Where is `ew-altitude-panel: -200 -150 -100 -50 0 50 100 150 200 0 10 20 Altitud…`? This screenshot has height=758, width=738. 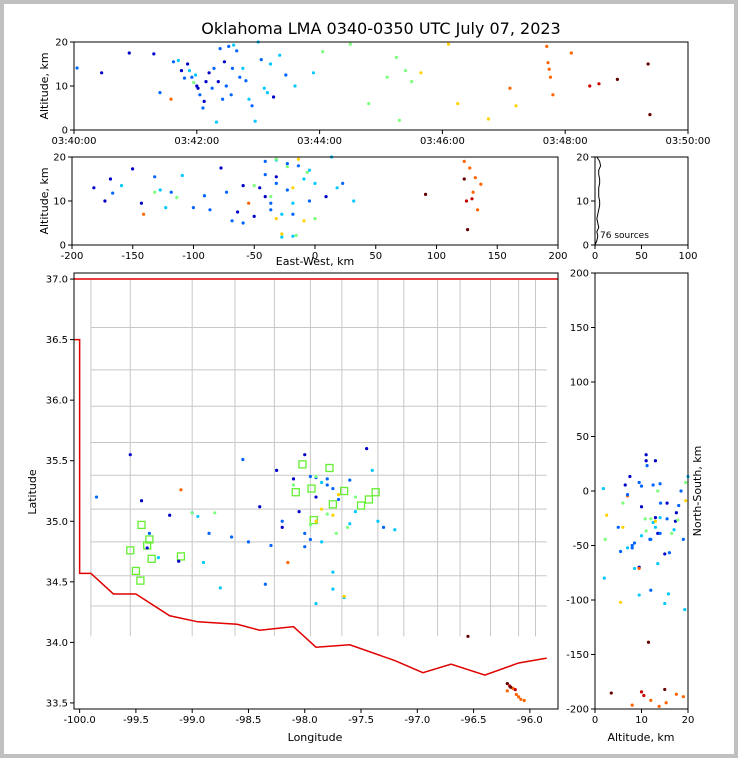
ew-altitude-panel: -200 -150 -100 -50 0 50 100 150 200 0 10 20 Altitud… is located at coordinates (303, 211).